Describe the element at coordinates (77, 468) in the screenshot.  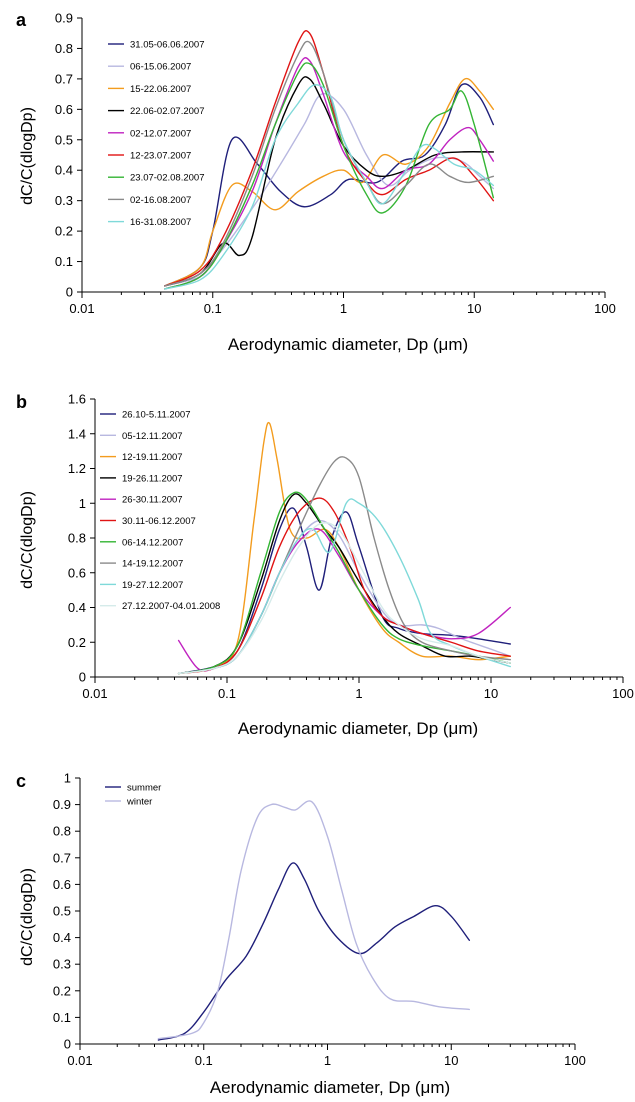
I see `y-tick-label: 1.2` at that location.